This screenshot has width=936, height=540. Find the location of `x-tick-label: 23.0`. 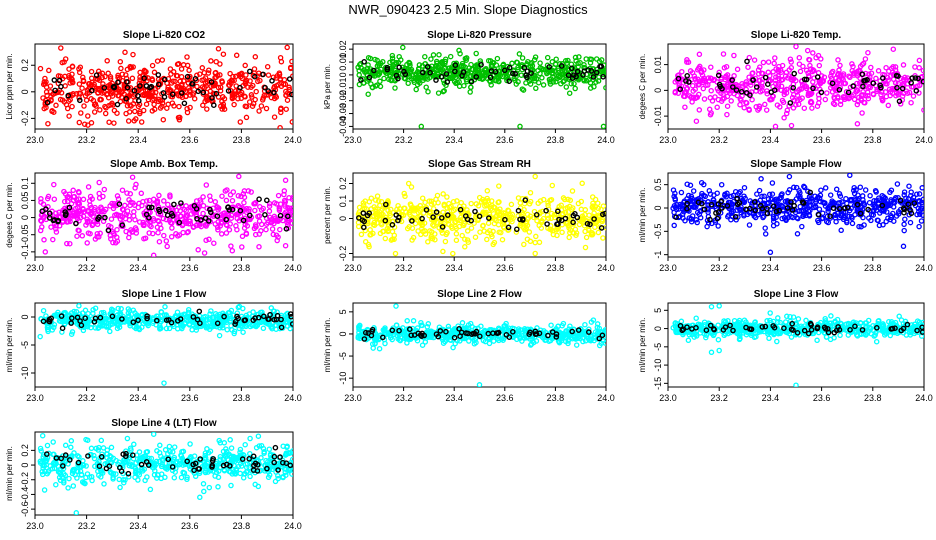

x-tick-label: 23.0 is located at coordinates (668, 268).